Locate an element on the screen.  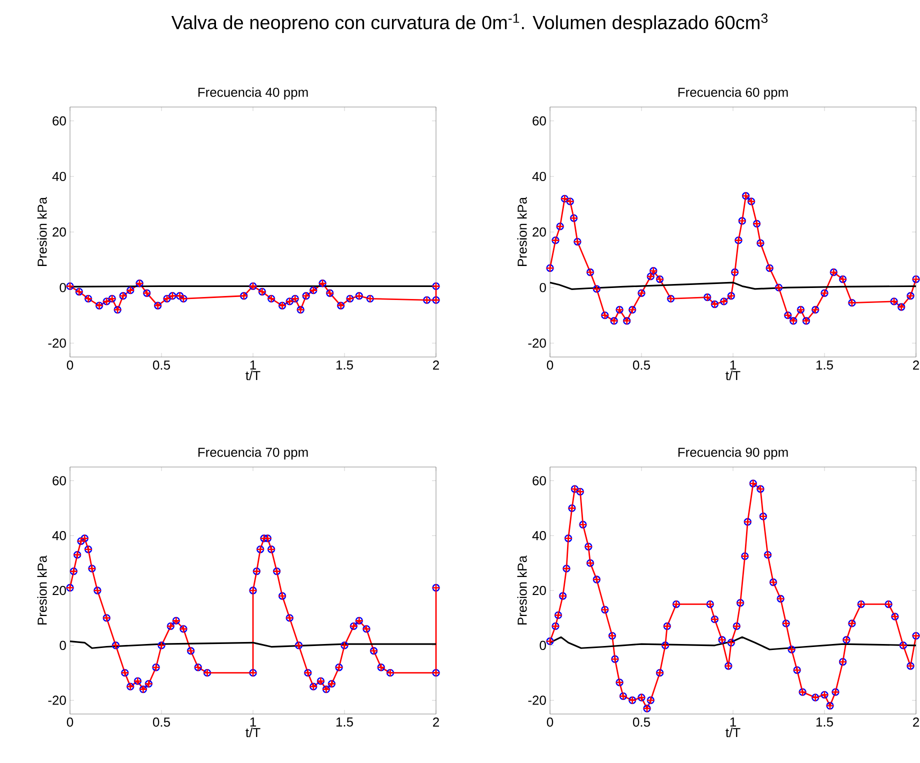
chart-title: Frecuencia 40 ppm is located at coordinates (253, 93).